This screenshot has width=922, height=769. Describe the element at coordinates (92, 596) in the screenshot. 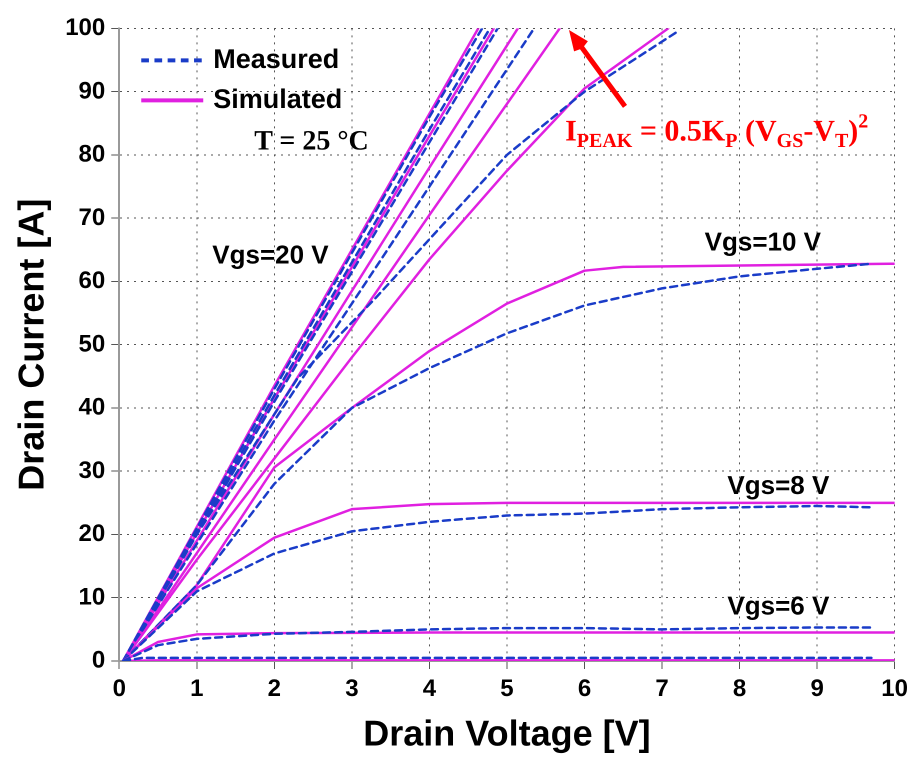

I see `y-tick-label: 10` at that location.